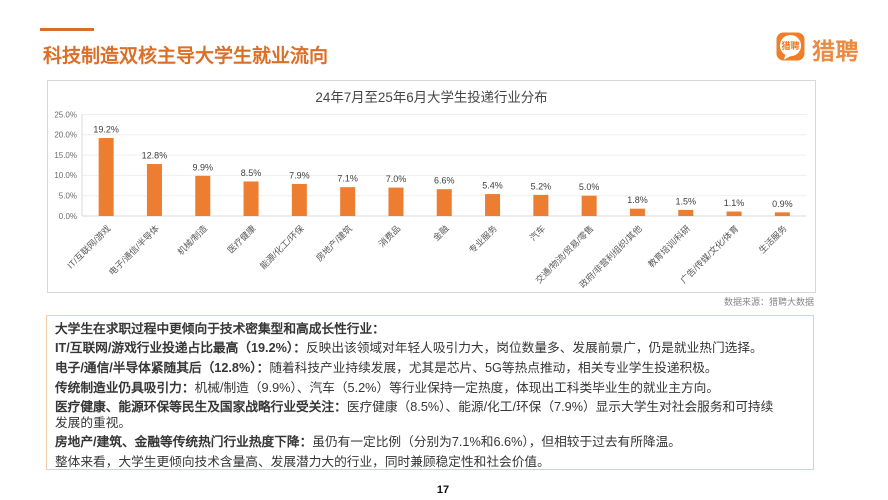  What do you see at coordinates (65, 175) in the screenshot?
I see `svg-text: 10.0%` at bounding box center [65, 175].